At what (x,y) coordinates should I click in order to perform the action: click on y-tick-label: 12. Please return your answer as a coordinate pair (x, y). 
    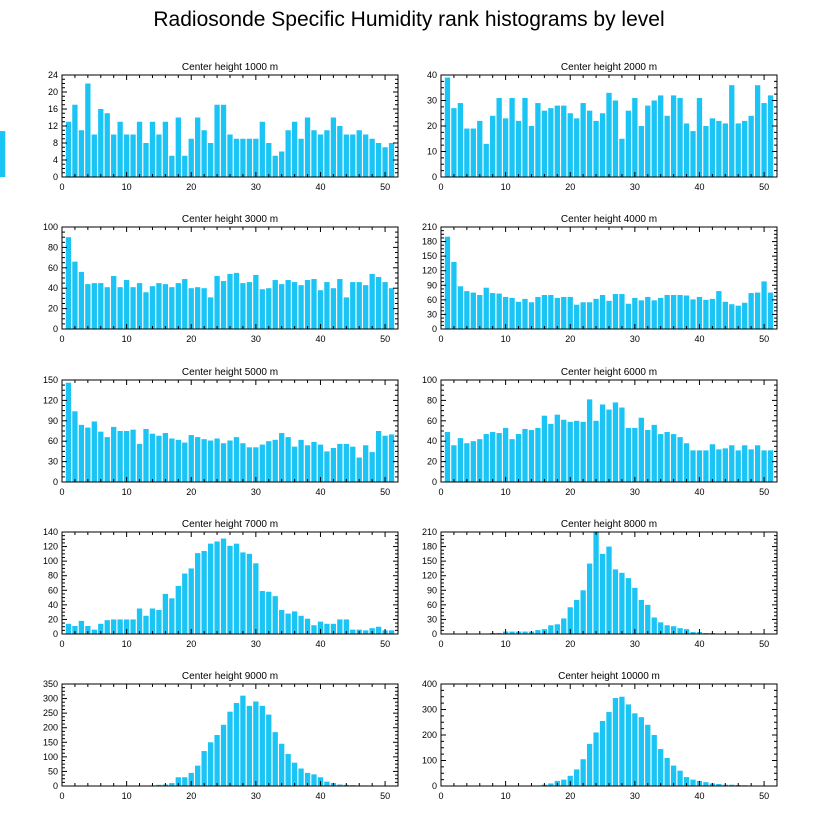
    Looking at the image, I should click on (53, 126).